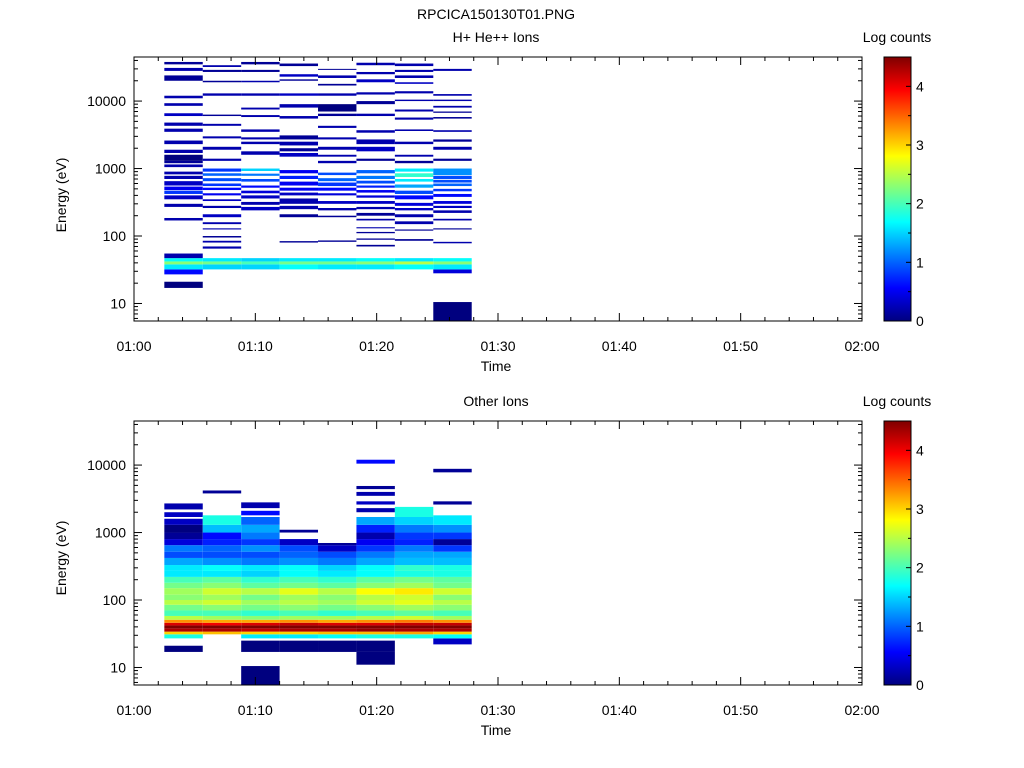  Describe the element at coordinates (920, 450) in the screenshot. I see `colorbar-tick-label: 4` at that location.